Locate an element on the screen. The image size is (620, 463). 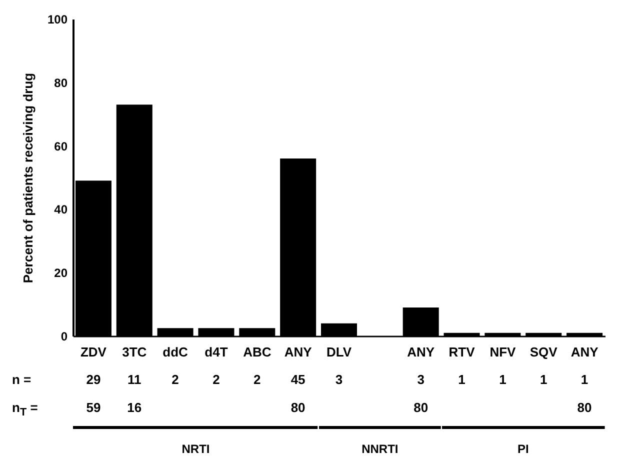
x-tick-label: 3TC is located at coordinates (135, 352).